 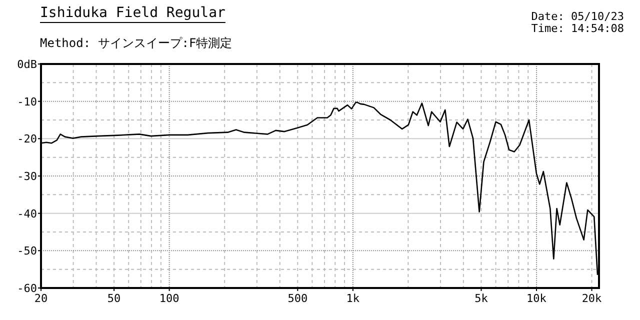 I want to click on y-tick-label: -10, so click(x=27, y=101).